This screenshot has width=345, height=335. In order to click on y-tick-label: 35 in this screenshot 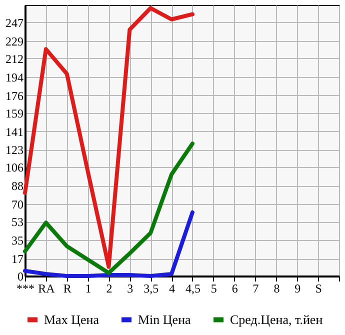, I will do `click(18, 241)`.